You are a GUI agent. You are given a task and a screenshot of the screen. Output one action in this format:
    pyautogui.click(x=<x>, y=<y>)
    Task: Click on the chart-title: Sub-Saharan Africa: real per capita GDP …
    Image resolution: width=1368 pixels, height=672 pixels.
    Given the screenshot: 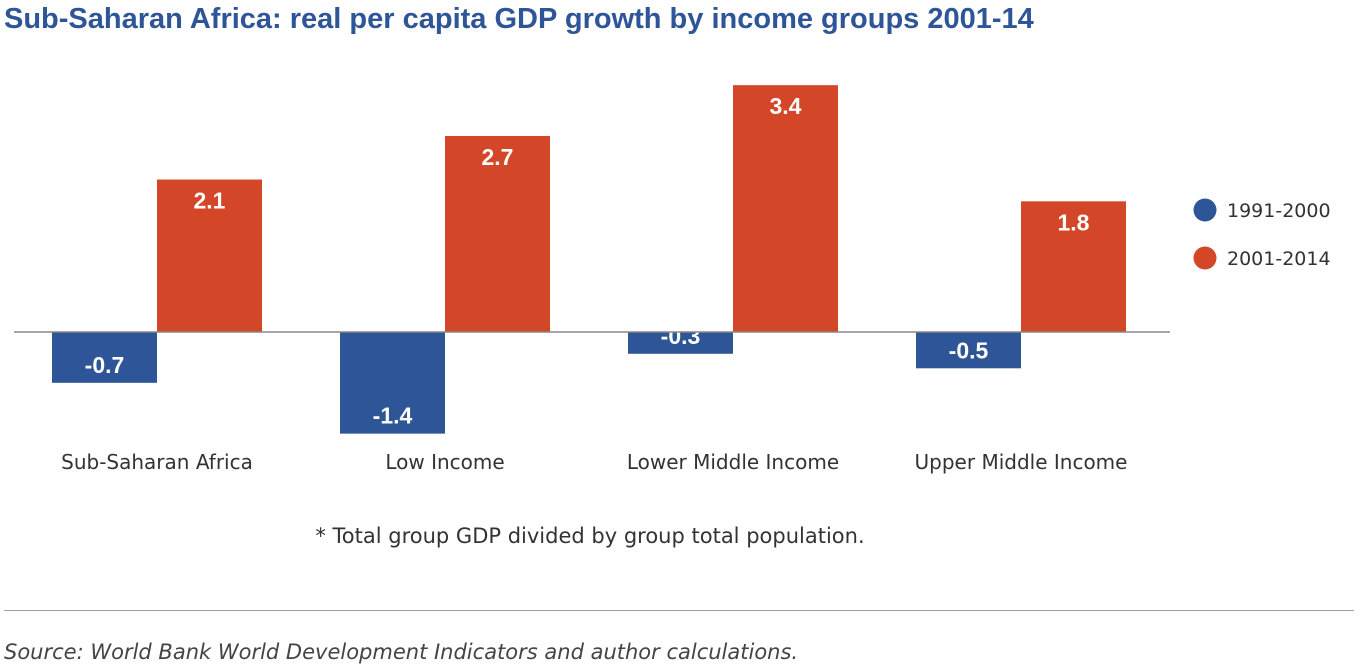 What is the action you would take?
    pyautogui.click(x=519, y=19)
    